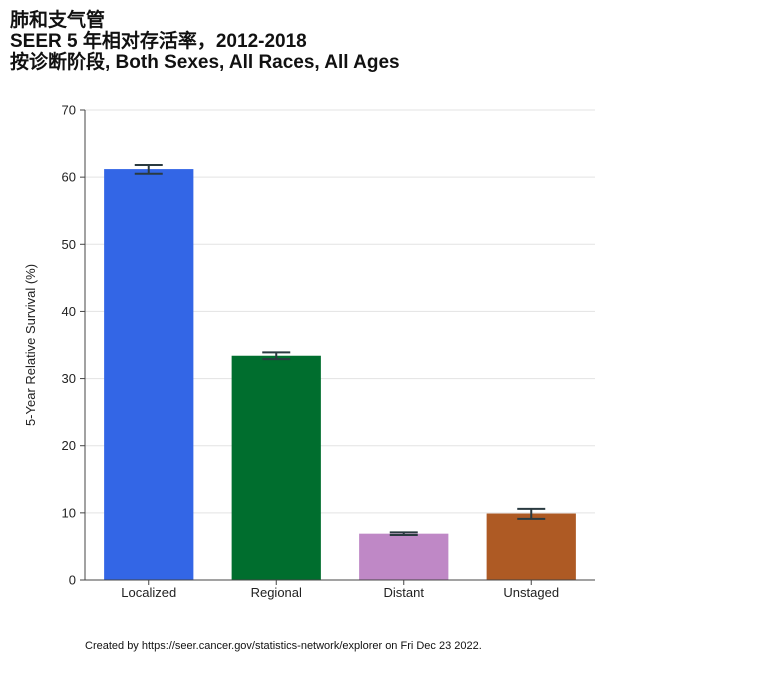  What do you see at coordinates (69, 445) in the screenshot?
I see `y-tick-label: 20` at bounding box center [69, 445].